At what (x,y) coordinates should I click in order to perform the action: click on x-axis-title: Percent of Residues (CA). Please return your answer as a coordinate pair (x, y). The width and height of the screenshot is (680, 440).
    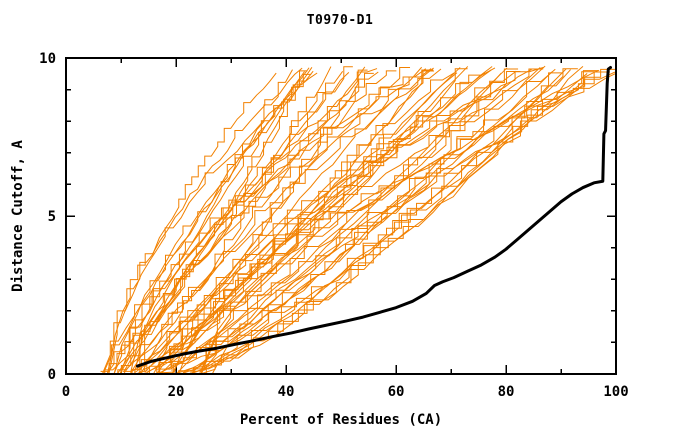
    Looking at the image, I should click on (341, 420).